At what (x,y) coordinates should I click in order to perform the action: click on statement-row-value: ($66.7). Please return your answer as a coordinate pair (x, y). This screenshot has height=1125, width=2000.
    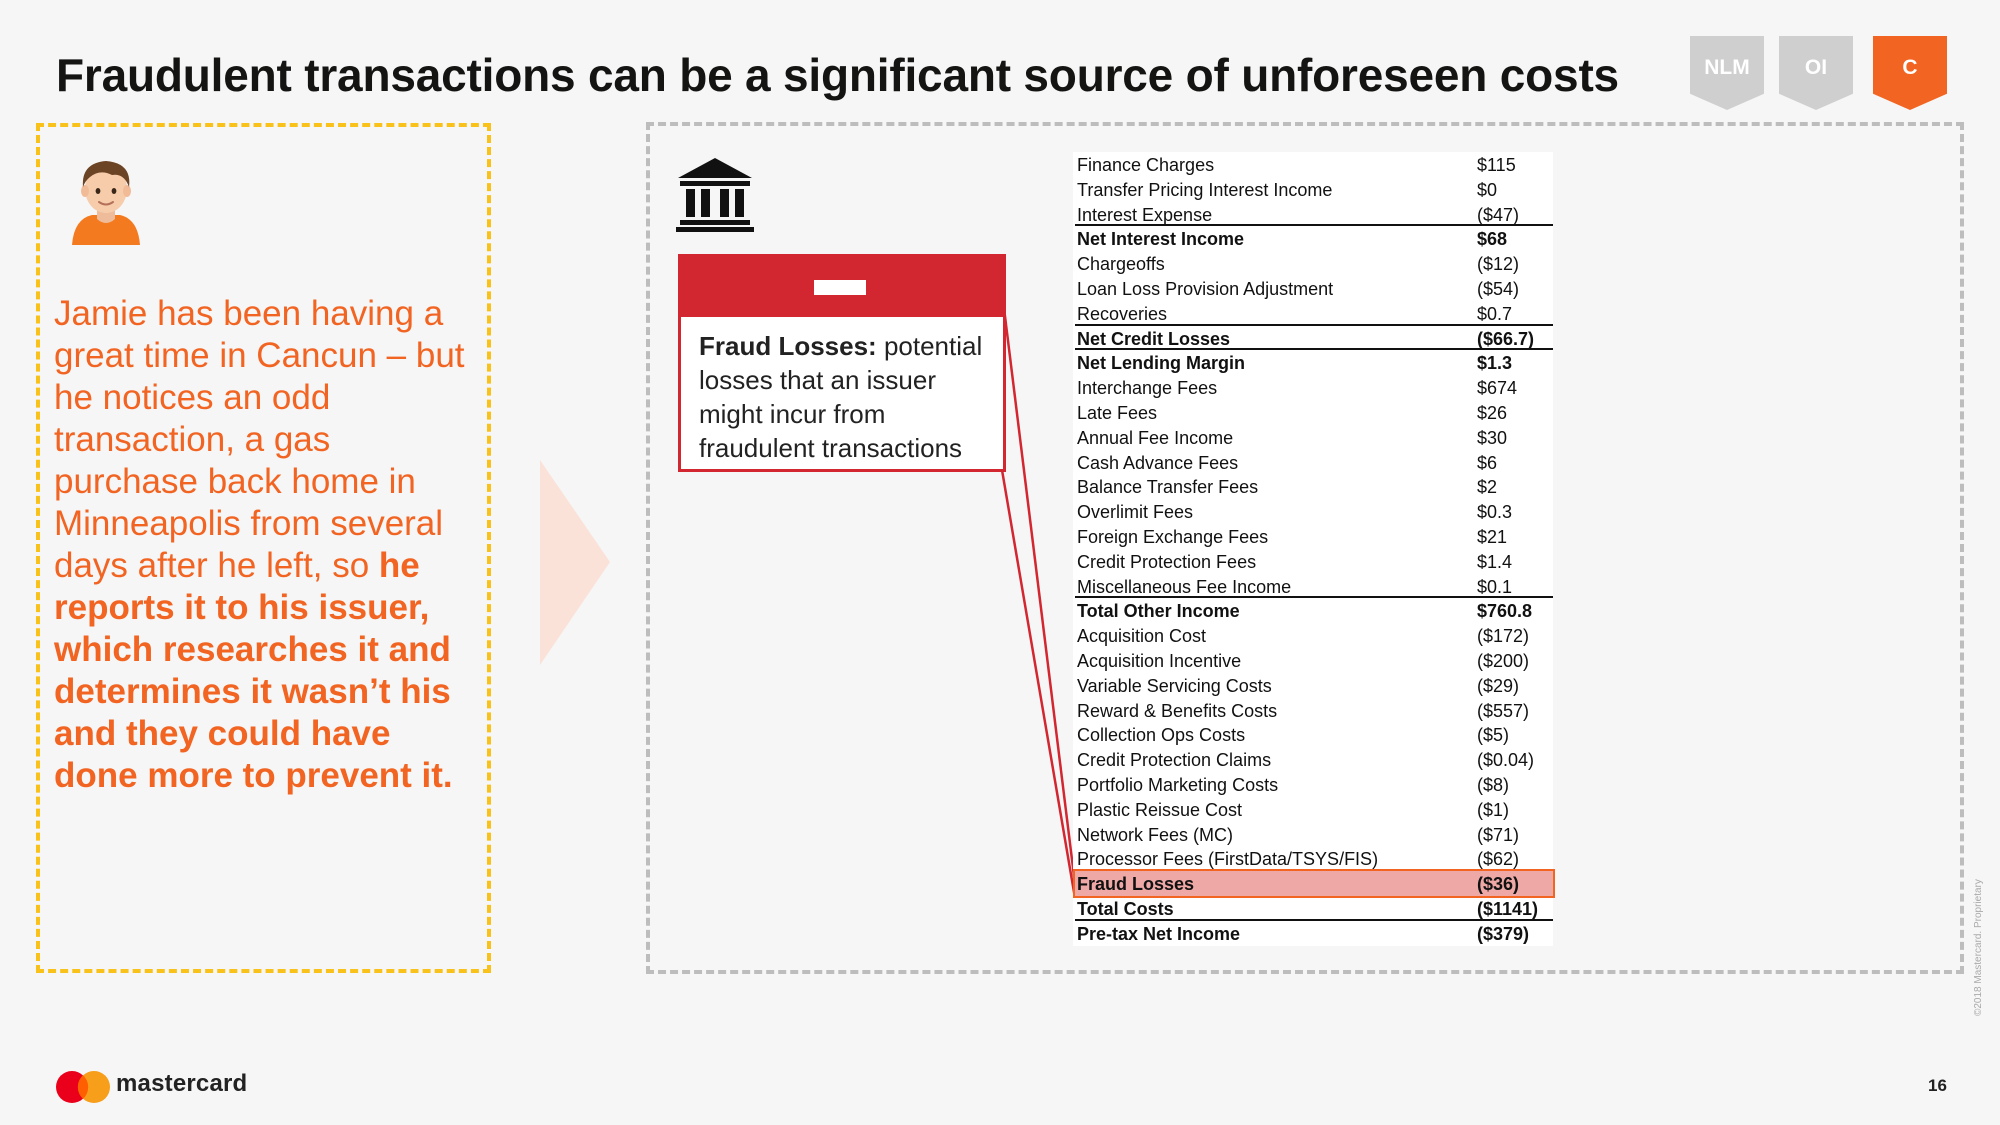
    Looking at the image, I should click on (1506, 338).